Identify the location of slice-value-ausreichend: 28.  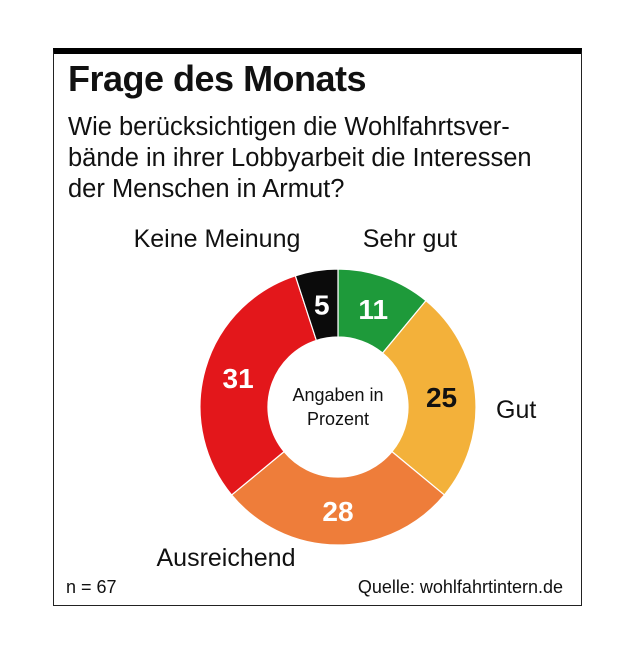
(337, 511).